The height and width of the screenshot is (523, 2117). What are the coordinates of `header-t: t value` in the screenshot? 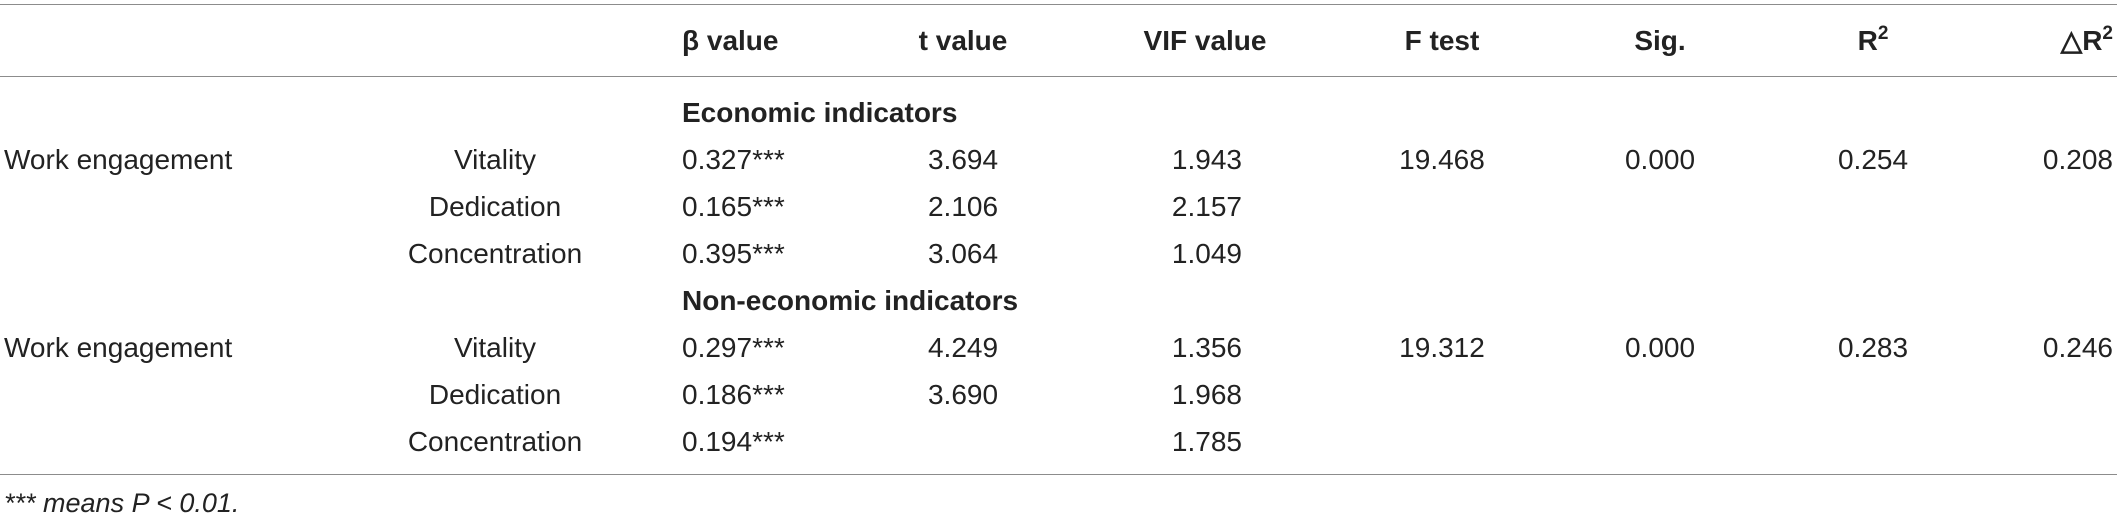 It's located at (963, 40).